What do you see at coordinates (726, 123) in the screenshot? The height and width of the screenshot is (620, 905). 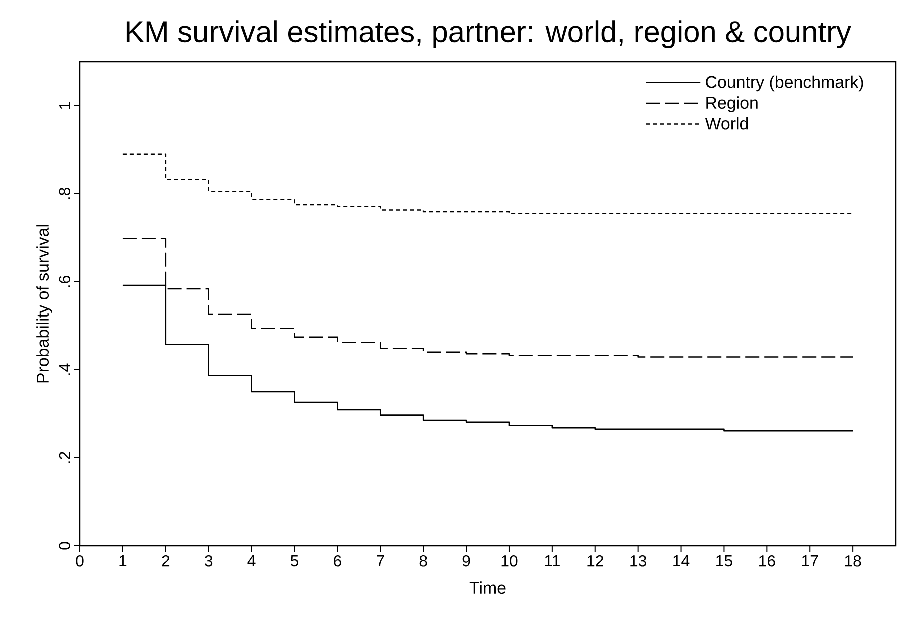 I see `legend-label: World` at bounding box center [726, 123].